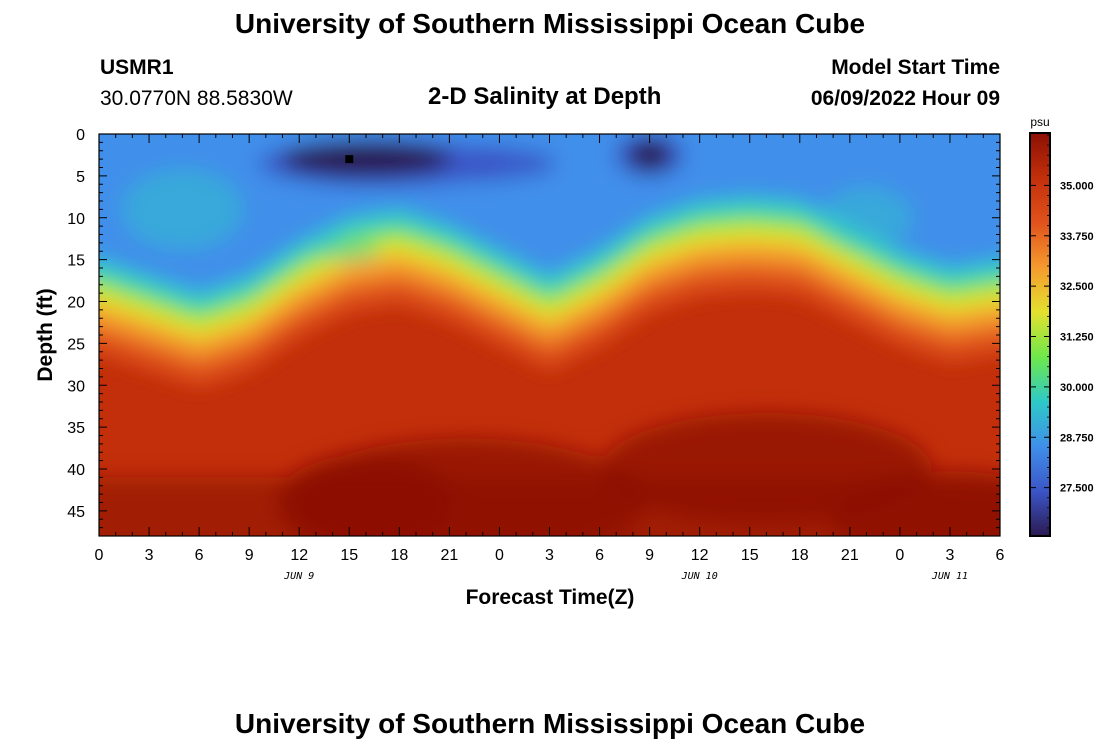 The height and width of the screenshot is (750, 1100). What do you see at coordinates (1040, 334) in the screenshot?
I see `colorbar-gradient` at bounding box center [1040, 334].